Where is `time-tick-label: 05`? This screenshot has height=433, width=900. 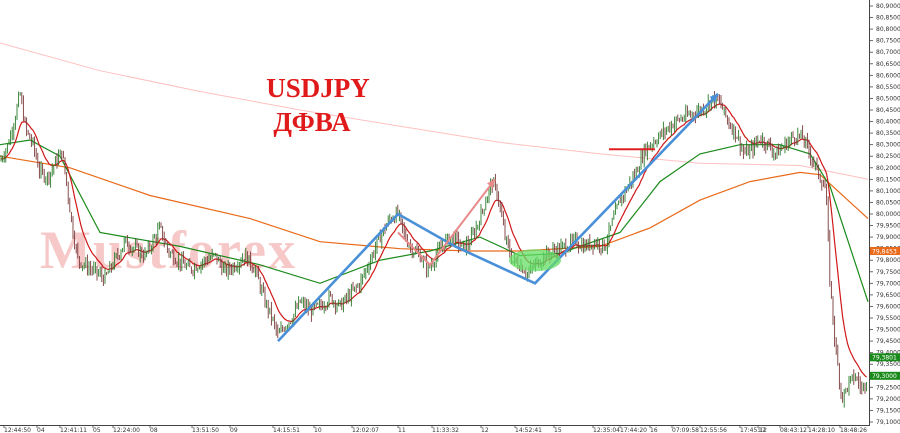 time-tick-label: 05 is located at coordinates (97, 430).